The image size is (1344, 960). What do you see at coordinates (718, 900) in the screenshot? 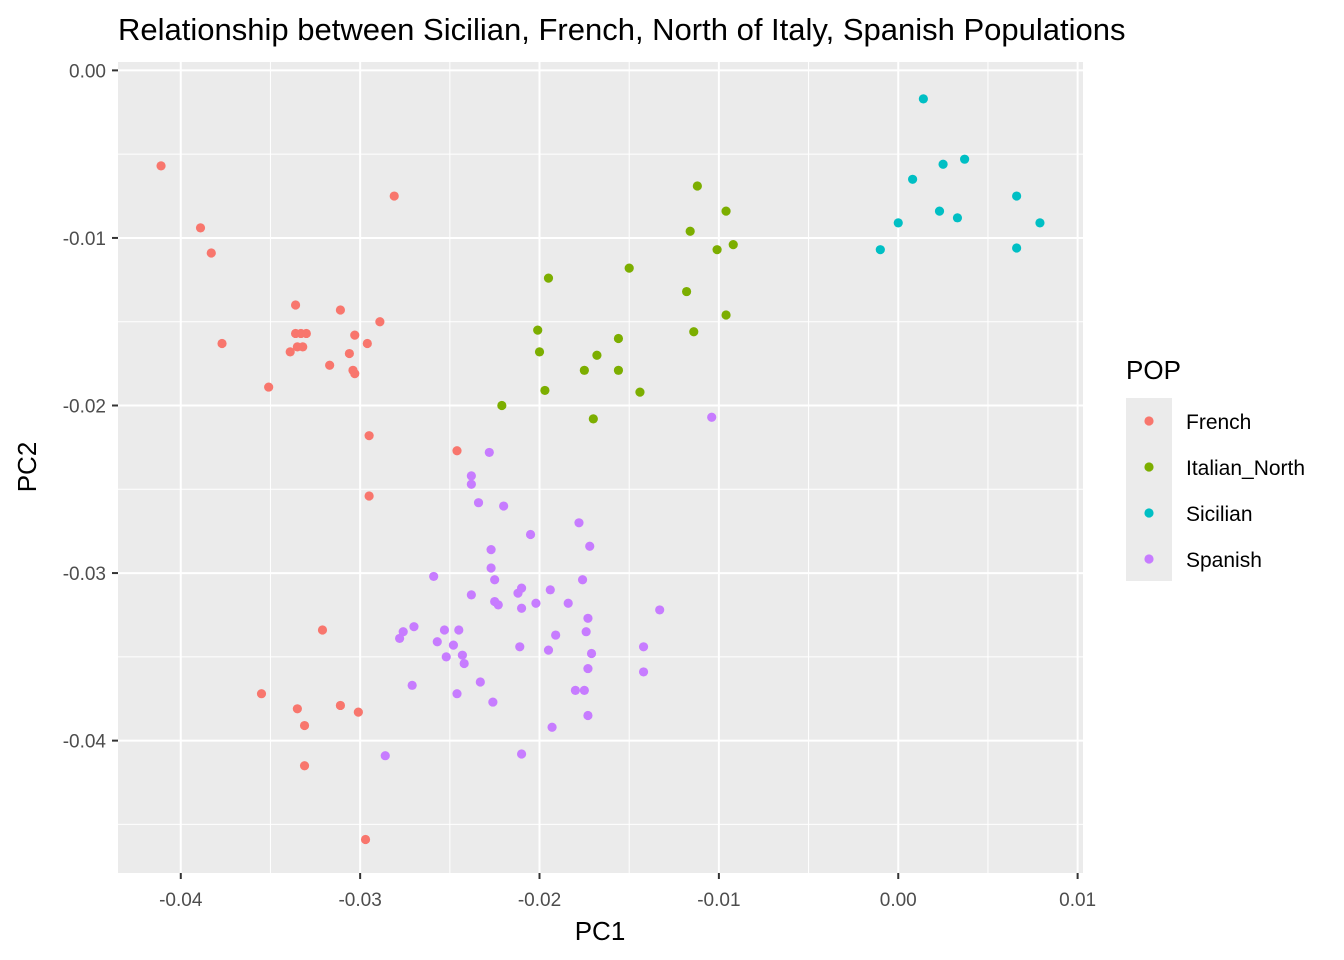
I see `x-tick-label: -0.01` at bounding box center [718, 900].